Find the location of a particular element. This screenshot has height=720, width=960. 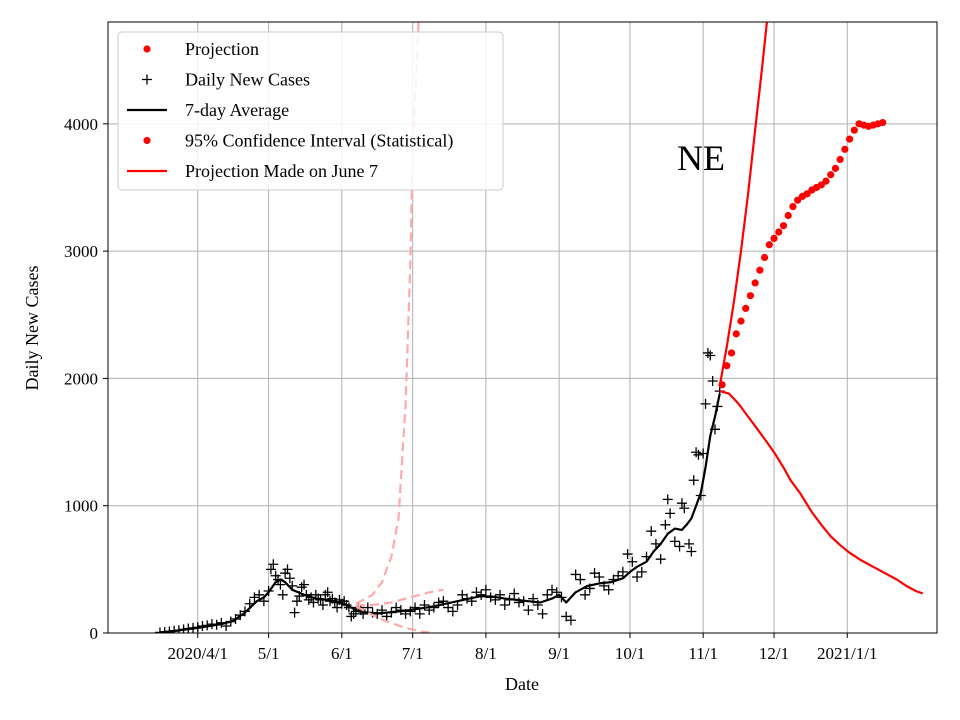

legend-entry: Projection Made on June 7 is located at coordinates (252, 171).